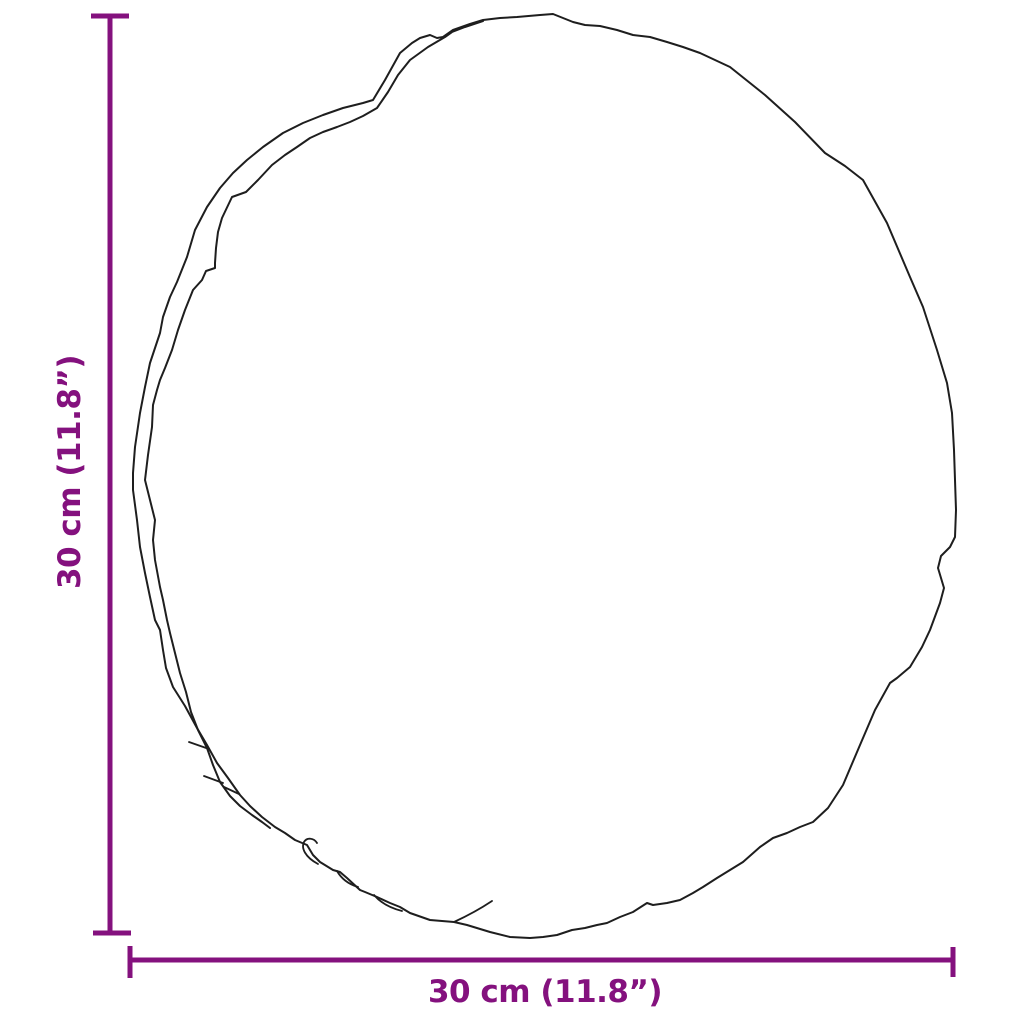  I want to click on width-dimension-label: 30 cm (11.8”), so click(545, 992).